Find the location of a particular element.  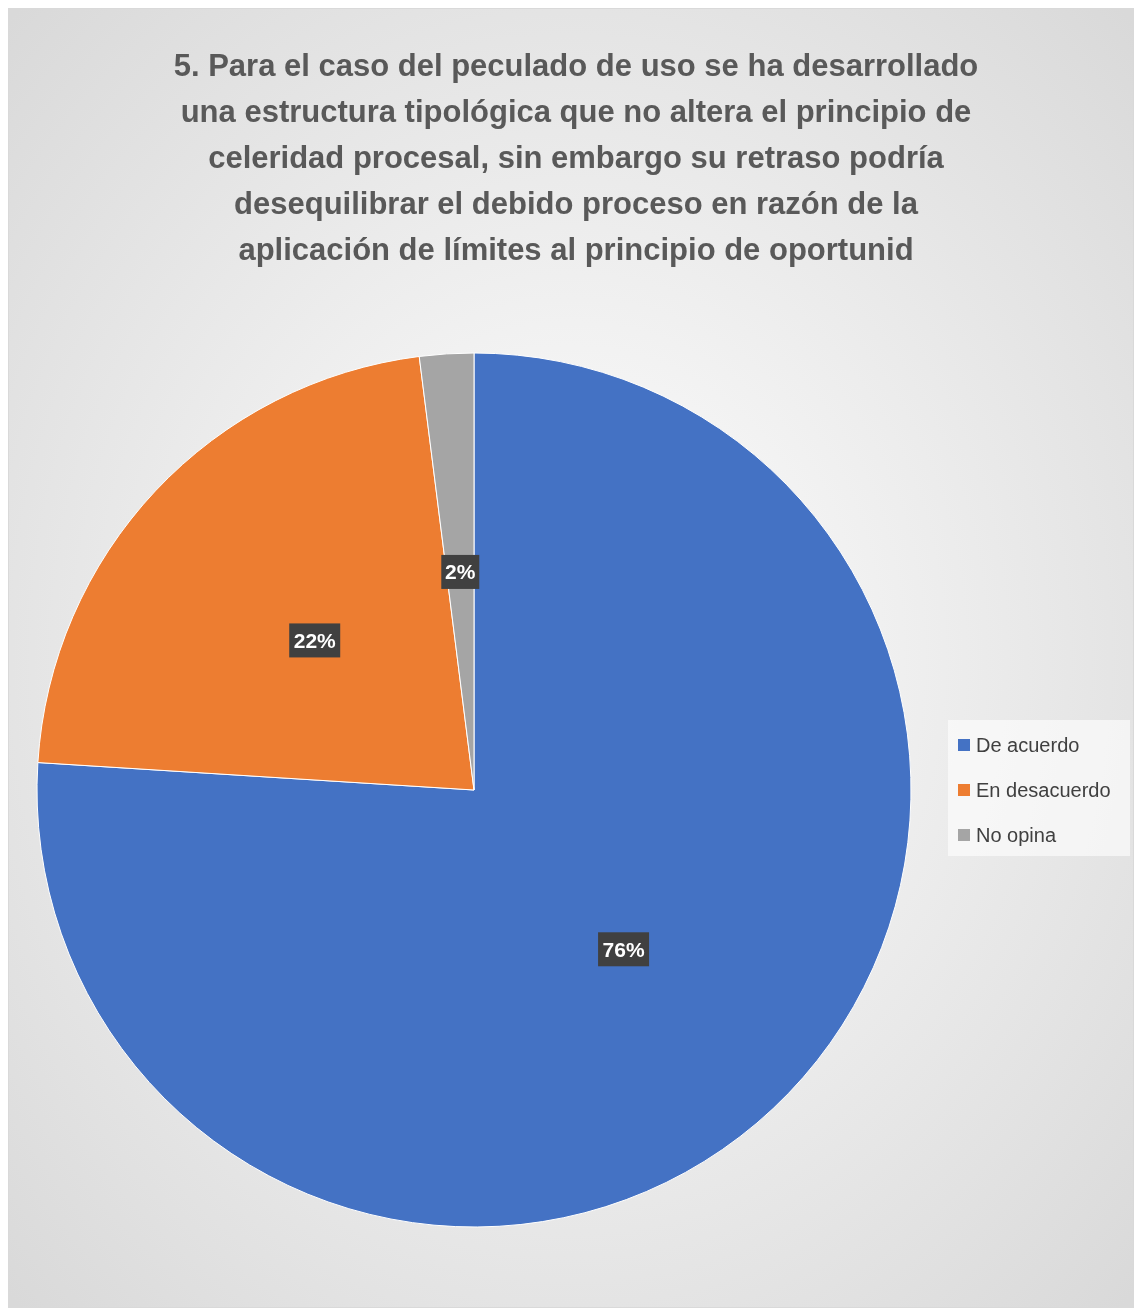

chart-title: 5. Para el caso del peculado de uso se ha desarrollado una estructura tipológica que no altera el principio de celeridad procesal, sin embargo su retraso podría desequilibrar el debido proceso en razón de la aplicación de límites al principio de oportunid is located at coordinates (576, 157).